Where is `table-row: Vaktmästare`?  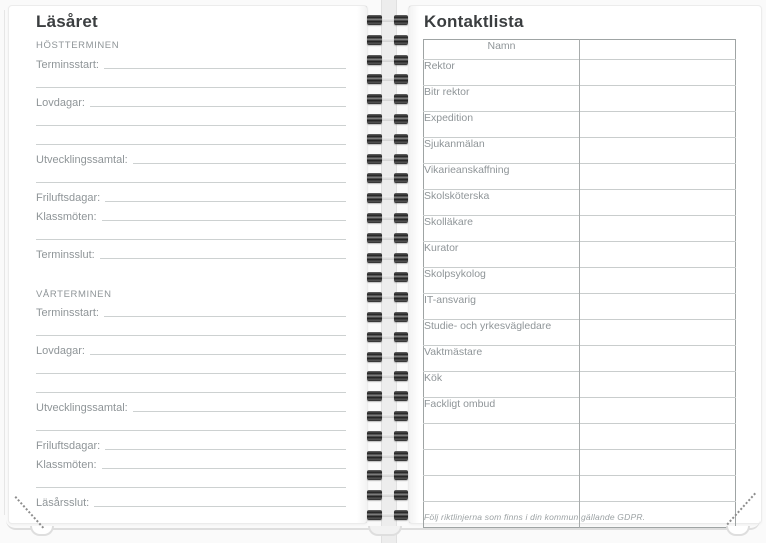 table-row: Vaktmästare is located at coordinates (579, 358).